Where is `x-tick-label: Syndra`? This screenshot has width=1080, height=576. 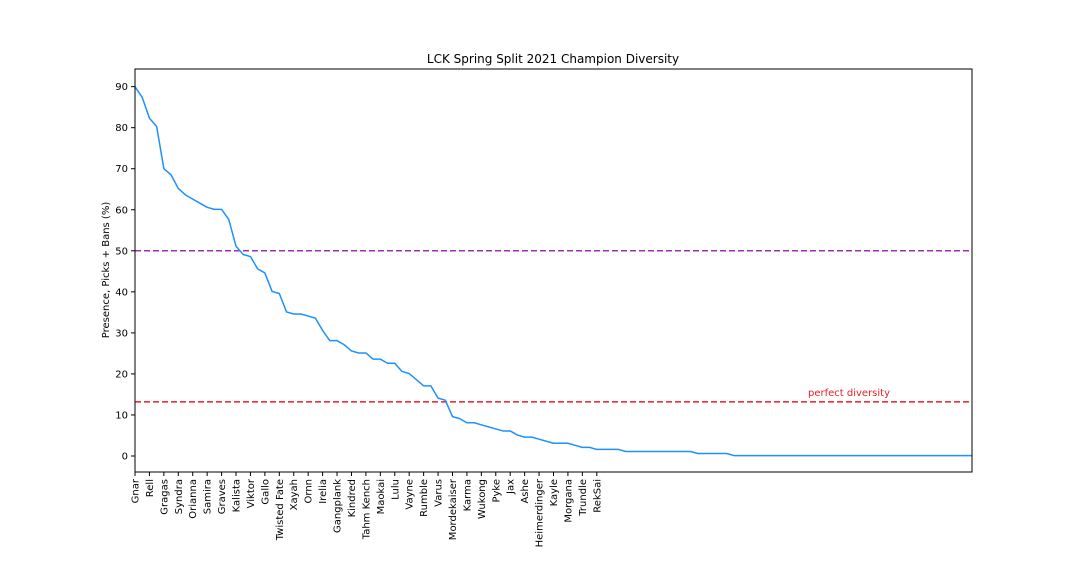
x-tick-label: Syndra is located at coordinates (179, 496).